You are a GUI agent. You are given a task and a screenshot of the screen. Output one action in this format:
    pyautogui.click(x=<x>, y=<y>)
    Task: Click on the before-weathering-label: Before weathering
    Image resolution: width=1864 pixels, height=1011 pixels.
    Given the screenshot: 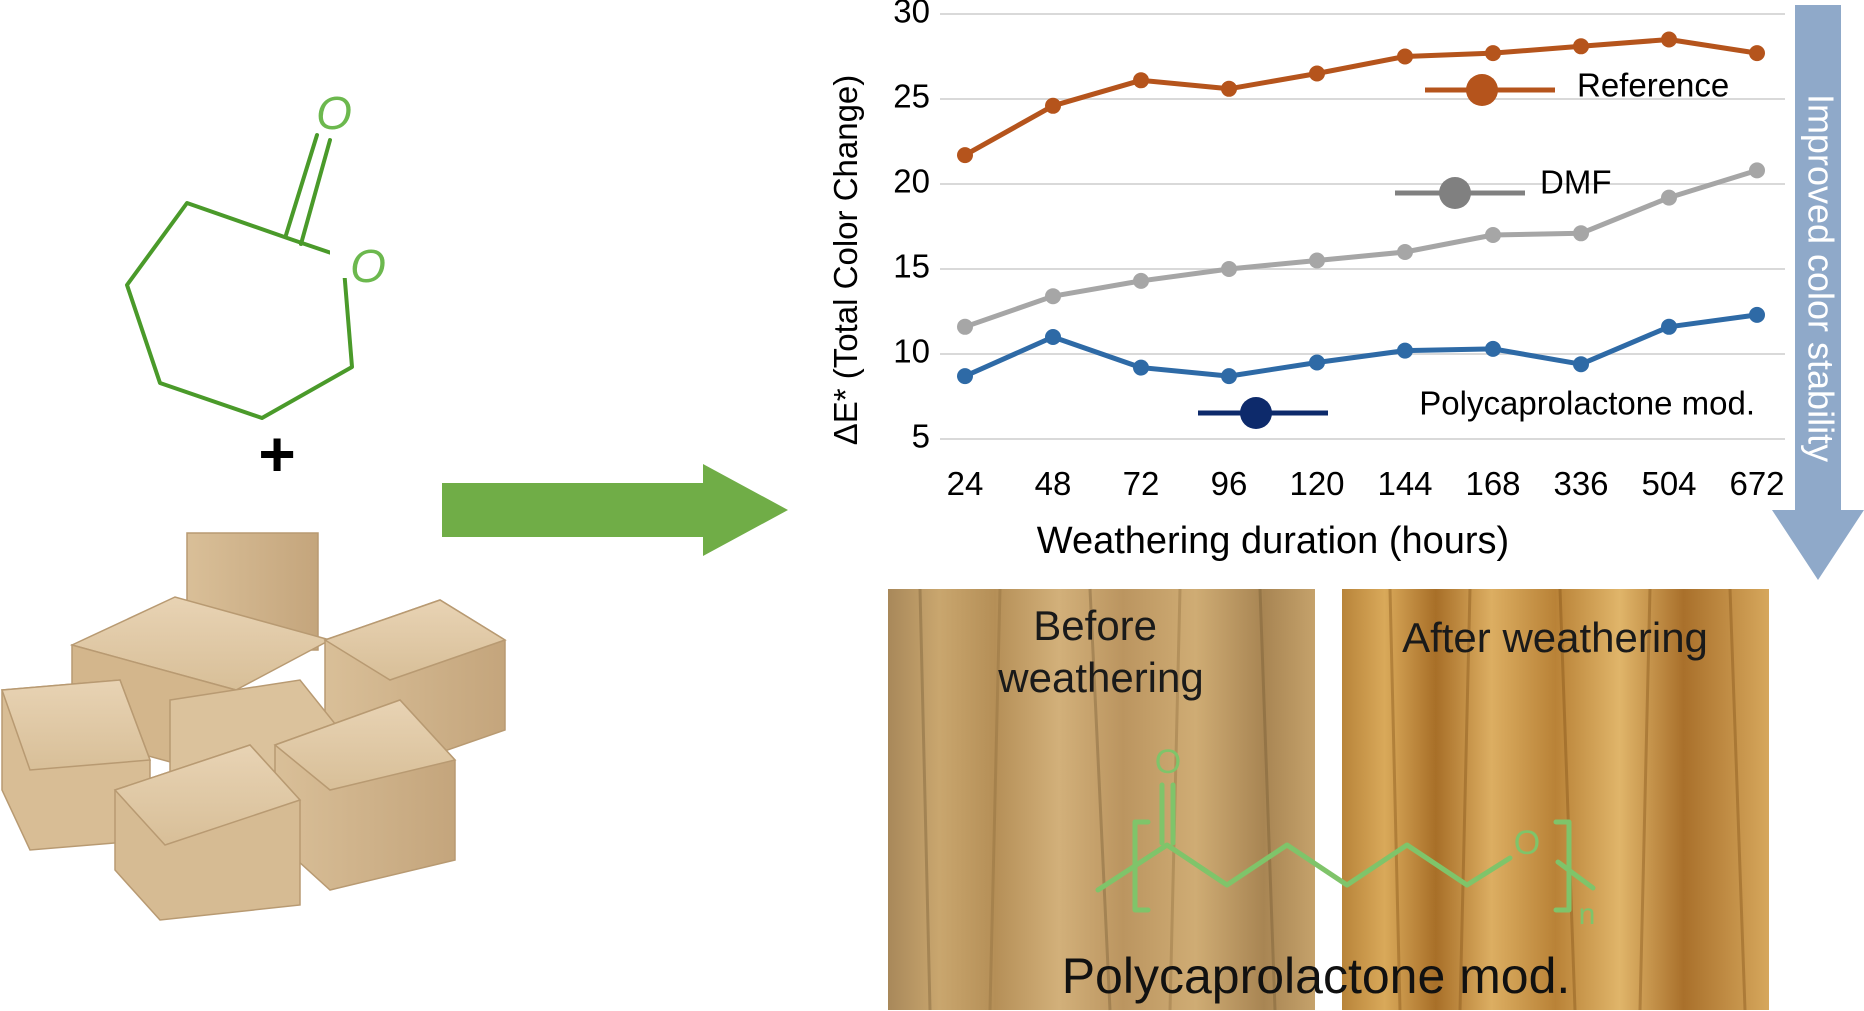 What is the action you would take?
    pyautogui.click(x=1100, y=651)
    